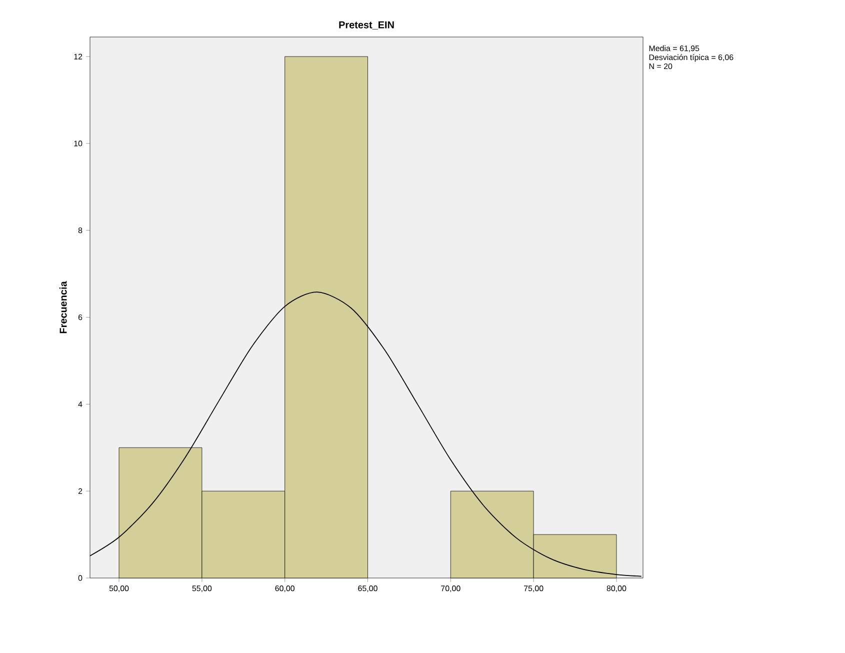  Describe the element at coordinates (63, 307) in the screenshot. I see `y-axis-title: Frecuencia` at that location.